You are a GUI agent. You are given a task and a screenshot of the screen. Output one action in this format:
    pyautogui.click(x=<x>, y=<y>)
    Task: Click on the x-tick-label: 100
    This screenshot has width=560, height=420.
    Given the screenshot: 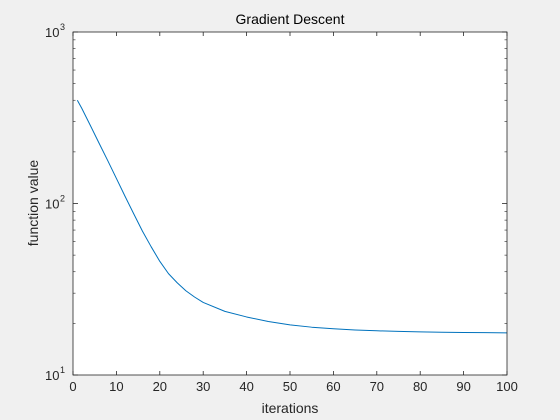 What is the action you would take?
    pyautogui.click(x=507, y=386)
    